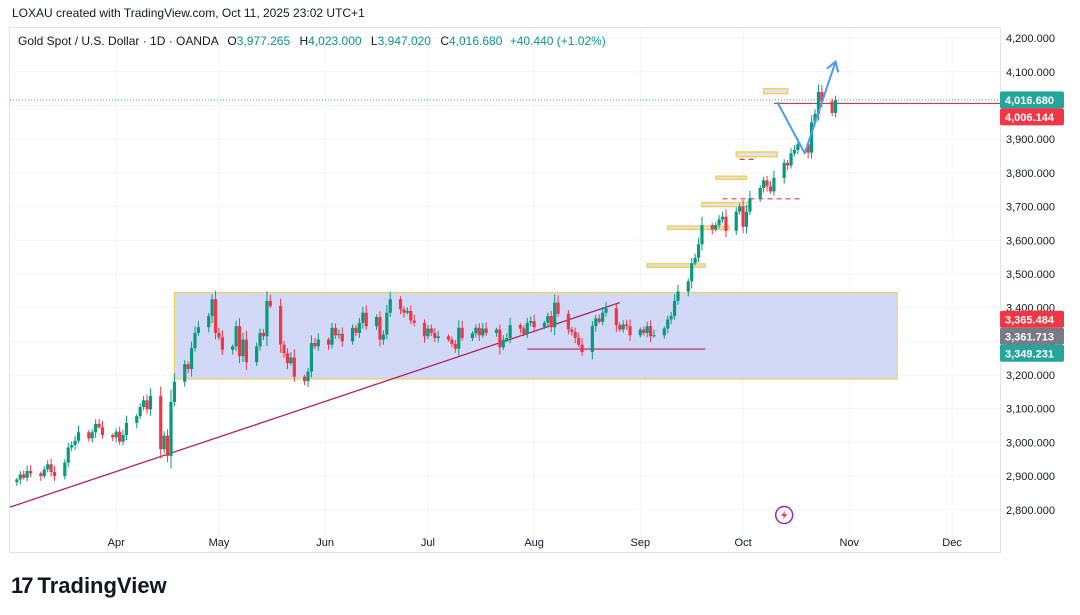 This screenshot has height=615, width=1080. What do you see at coordinates (743, 543) in the screenshot?
I see `x-tick-label: Oct` at bounding box center [743, 543].